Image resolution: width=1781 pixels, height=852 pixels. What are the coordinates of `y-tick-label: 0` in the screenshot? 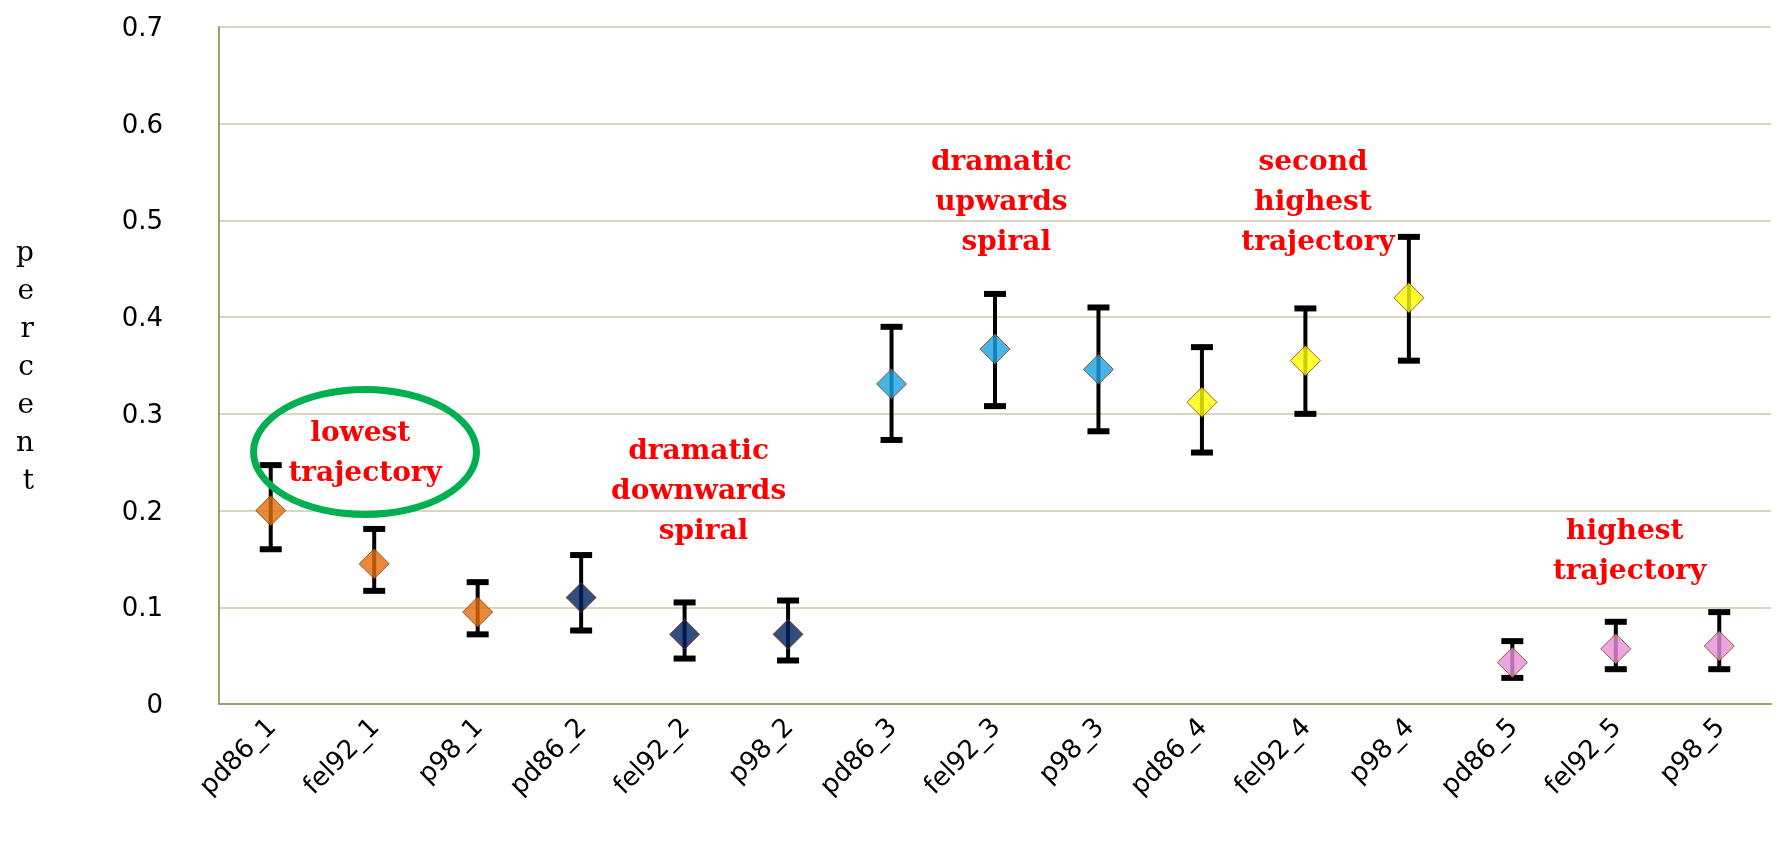 It's located at (154, 704).